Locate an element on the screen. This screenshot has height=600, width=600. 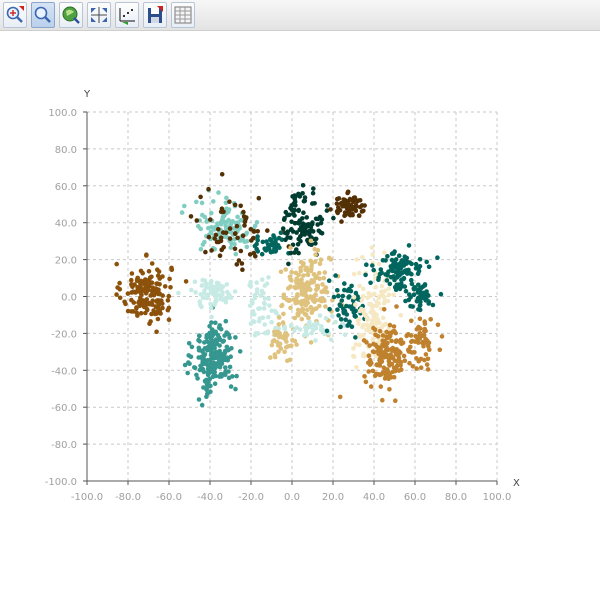
save-button is located at coordinates (155, 15).